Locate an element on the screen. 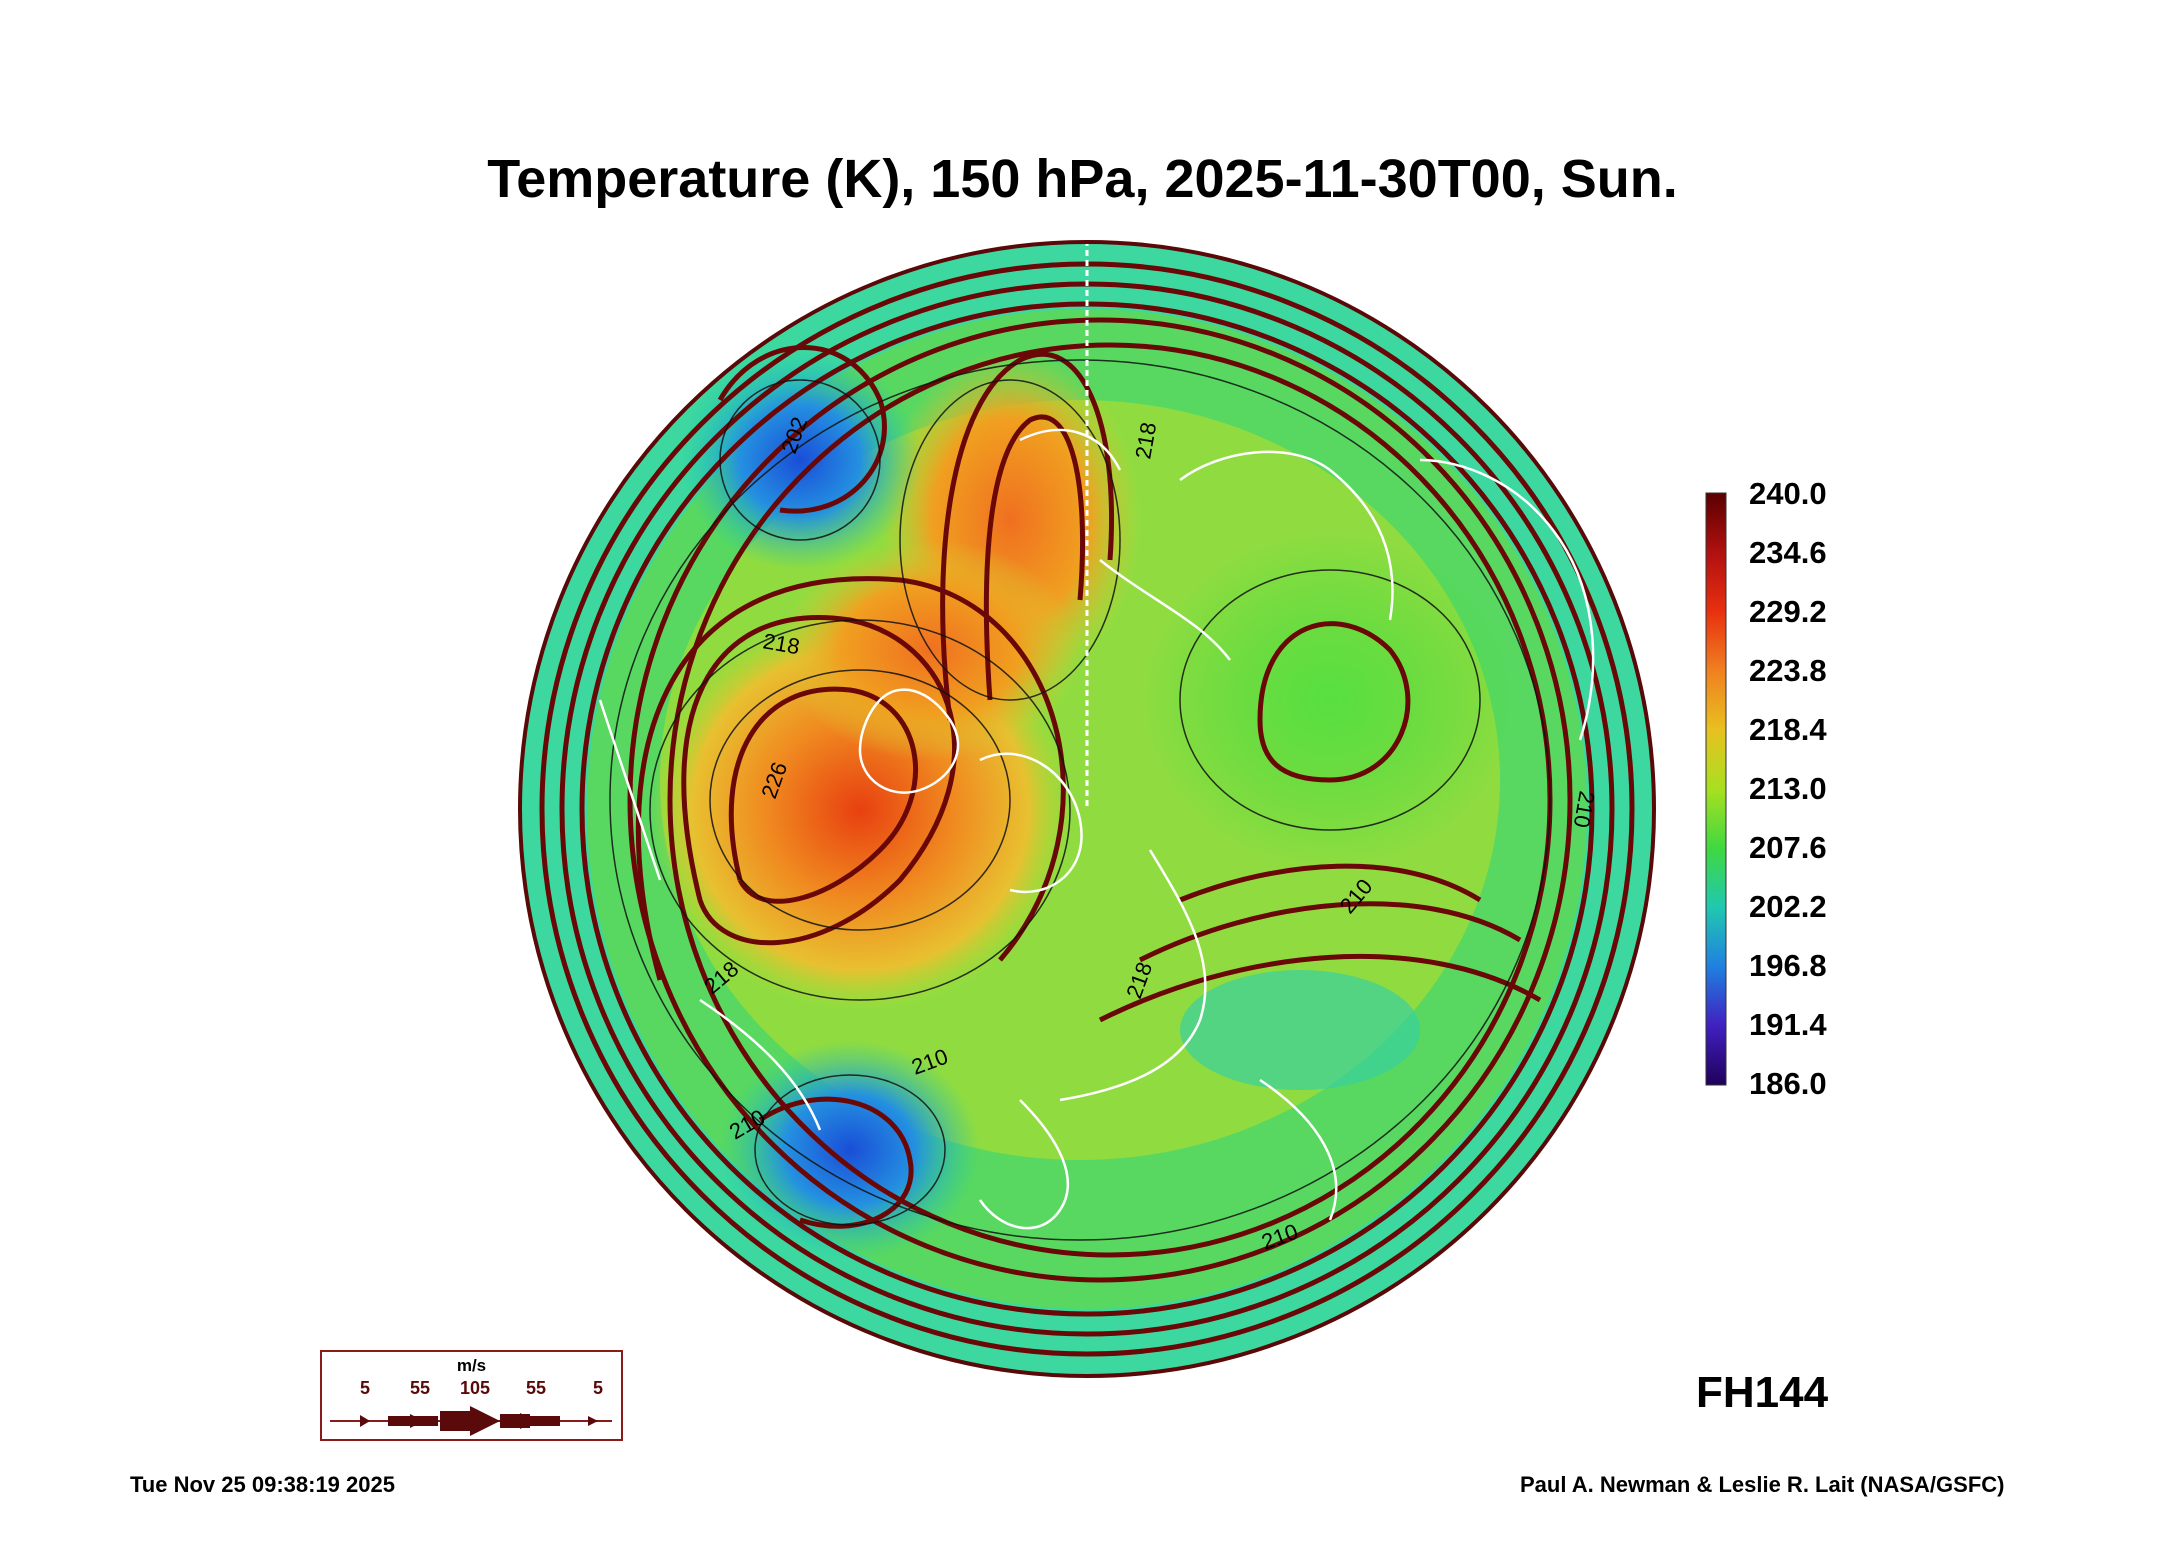 The height and width of the screenshot is (1561, 2165). colorbar-tick: 207.6 is located at coordinates (1788, 847).